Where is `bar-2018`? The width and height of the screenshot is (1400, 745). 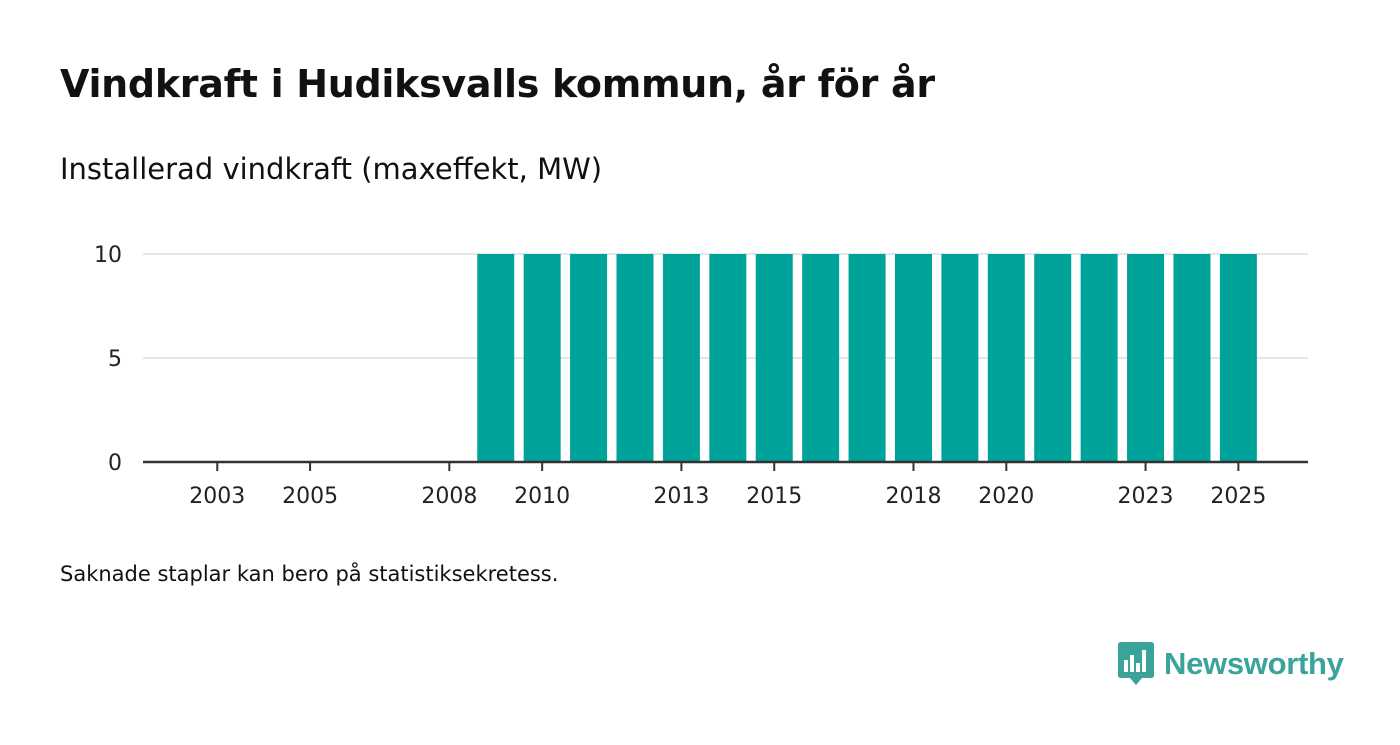
bar-2018 is located at coordinates (913, 358).